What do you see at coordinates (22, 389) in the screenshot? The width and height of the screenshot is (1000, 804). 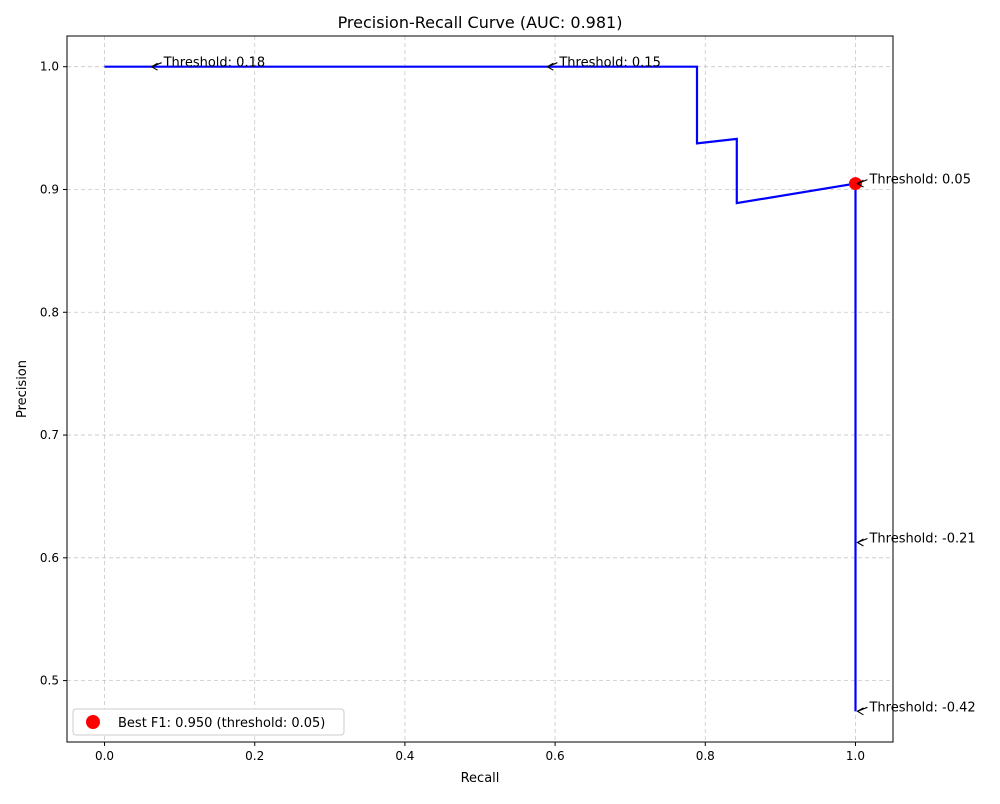 I see `y-axis-title: Precision` at bounding box center [22, 389].